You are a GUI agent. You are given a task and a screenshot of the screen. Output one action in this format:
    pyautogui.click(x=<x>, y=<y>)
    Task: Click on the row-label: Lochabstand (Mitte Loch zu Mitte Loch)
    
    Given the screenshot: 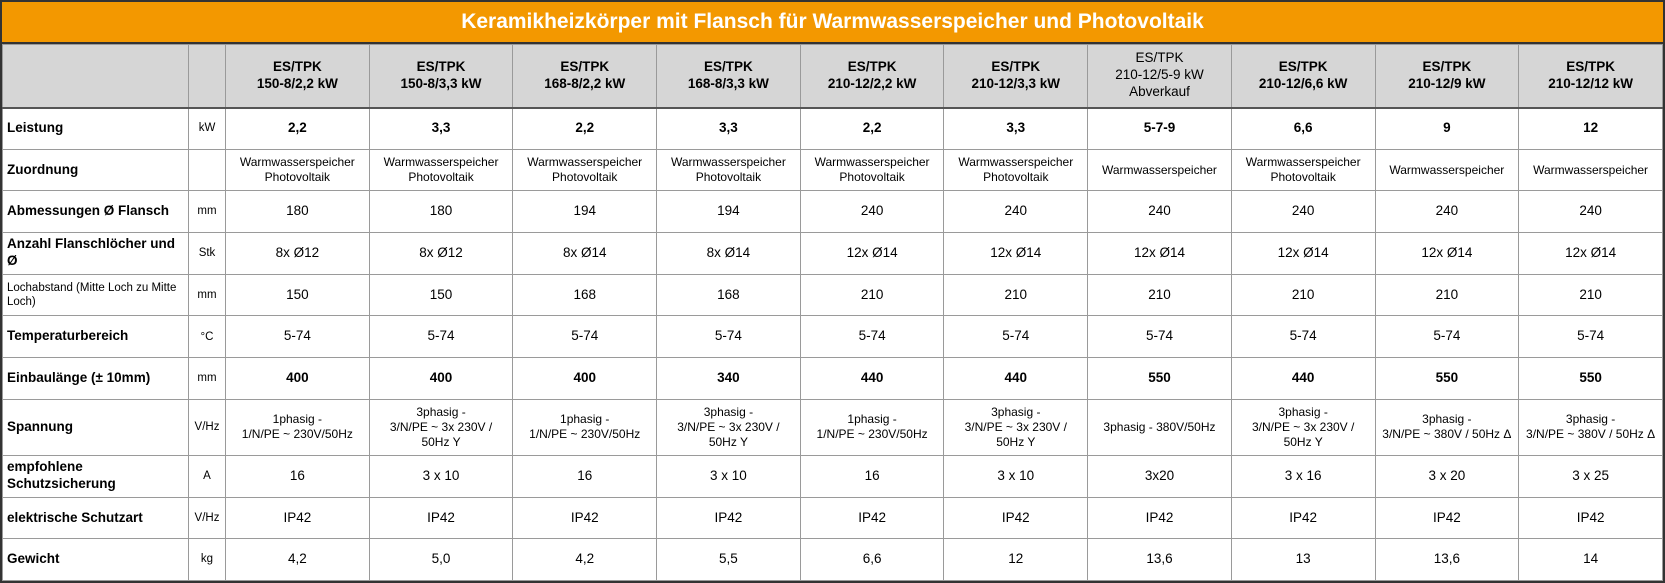 What is the action you would take?
    pyautogui.click(x=95, y=295)
    